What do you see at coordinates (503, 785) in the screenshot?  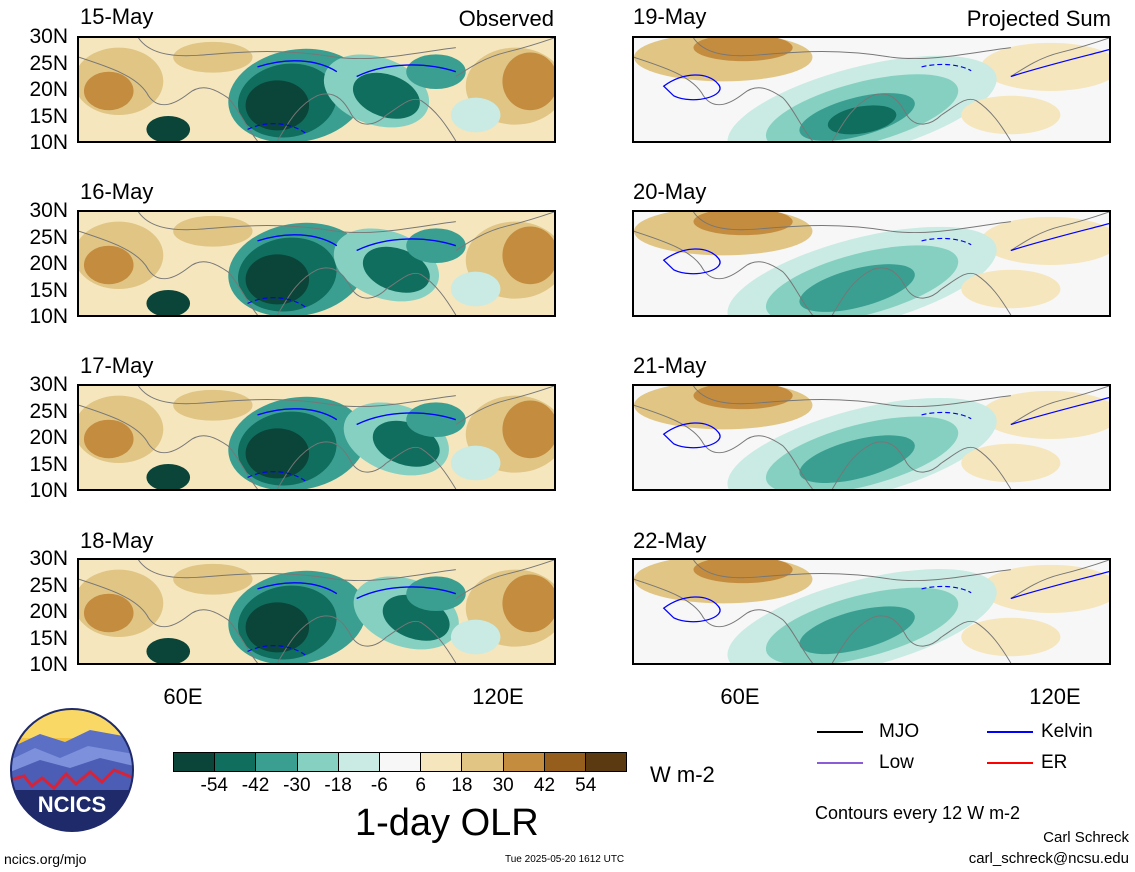 I see `colorbar-tick-label: 30` at bounding box center [503, 785].